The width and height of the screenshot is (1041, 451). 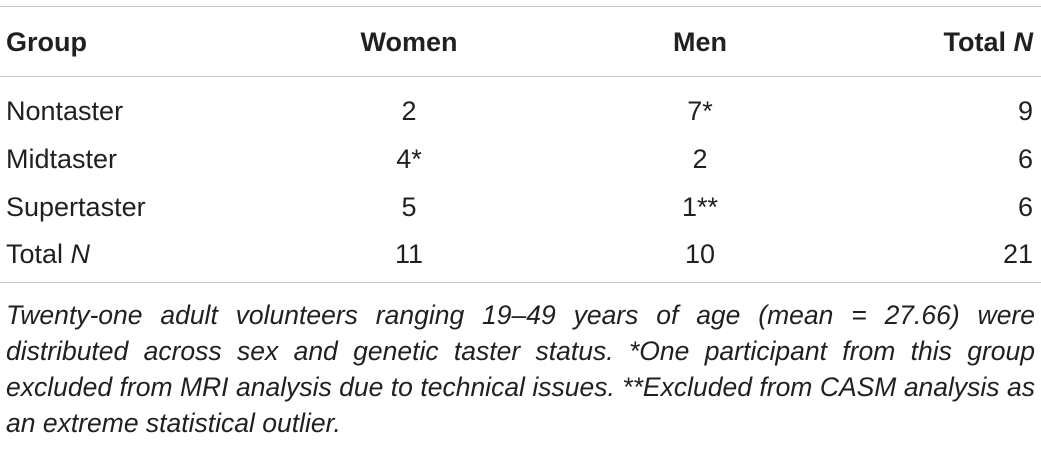 I want to click on cell-men: 7*, so click(x=700, y=111).